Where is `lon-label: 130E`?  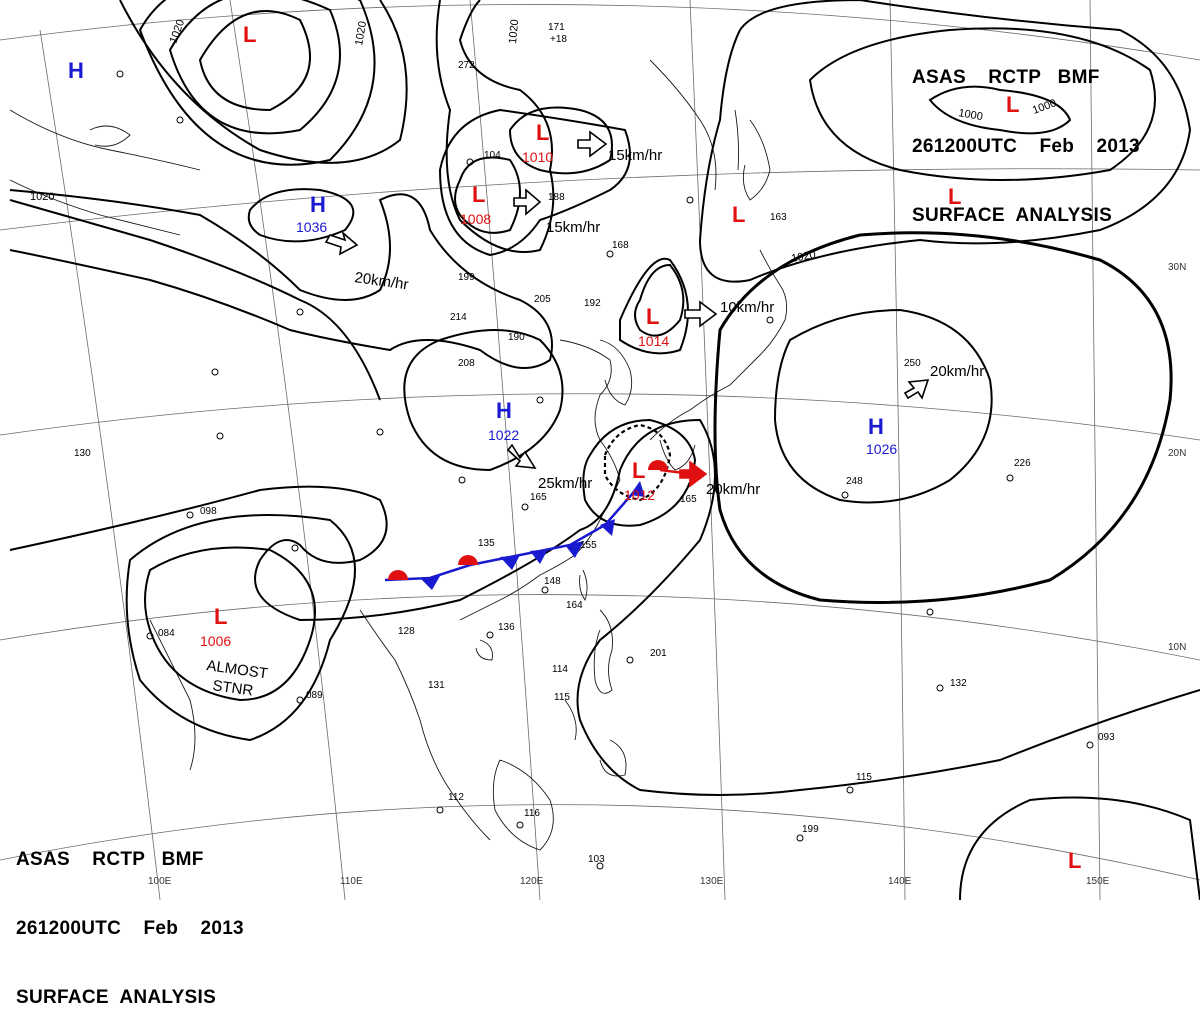 lon-label: 130E is located at coordinates (712, 881).